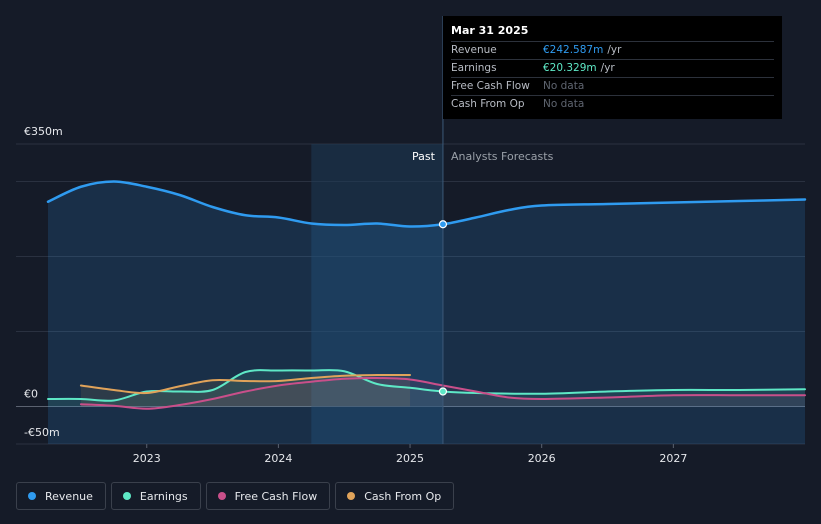 This screenshot has width=821, height=524. What do you see at coordinates (570, 68) in the screenshot?
I see `tooltip-value: €20.329m` at bounding box center [570, 68].